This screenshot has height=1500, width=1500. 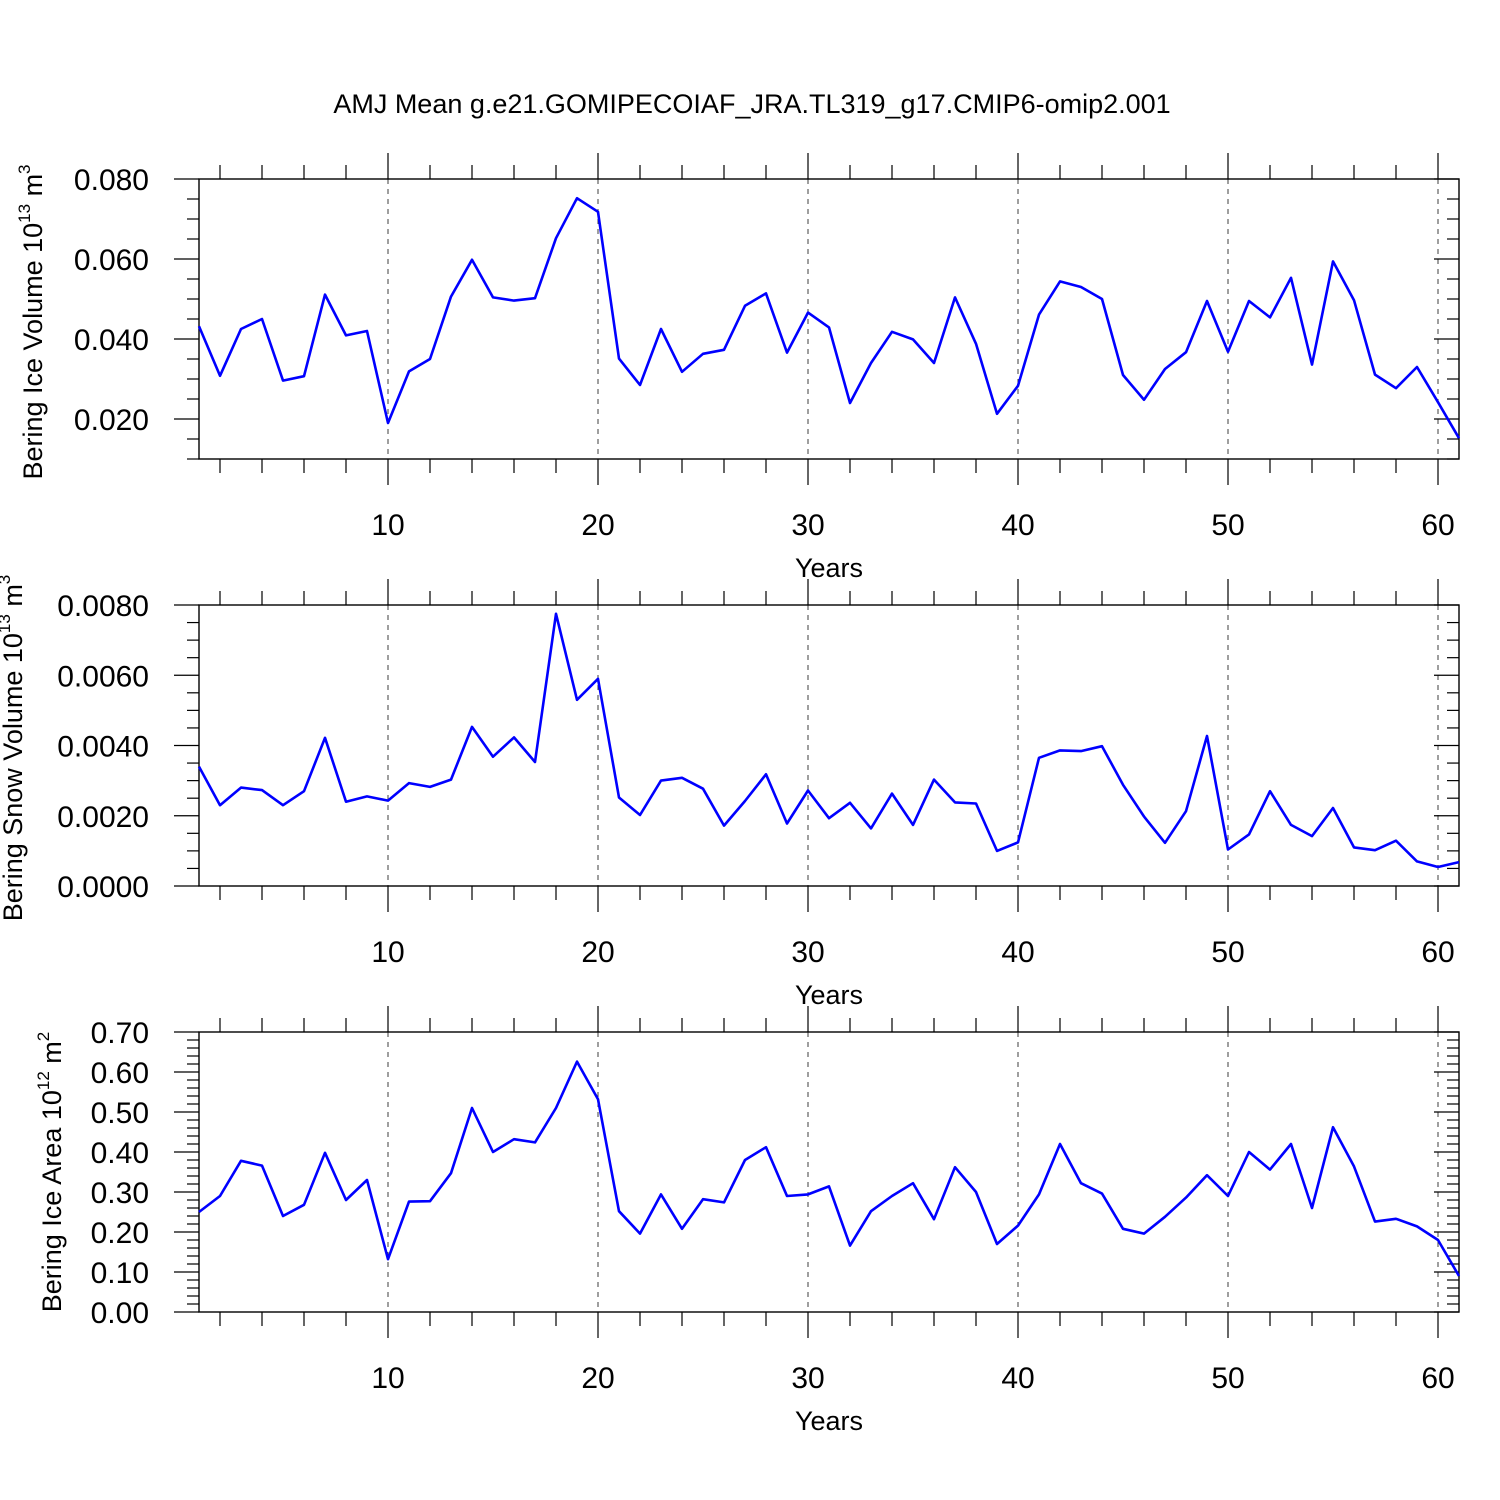 What do you see at coordinates (103, 676) in the screenshot?
I see `y-tick-label: 0.0060` at bounding box center [103, 676].